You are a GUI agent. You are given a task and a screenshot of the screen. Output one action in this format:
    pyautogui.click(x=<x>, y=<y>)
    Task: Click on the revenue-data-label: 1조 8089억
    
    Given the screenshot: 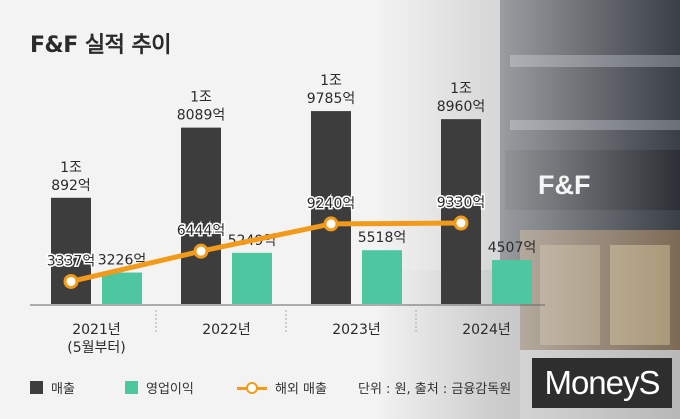 What is the action you would take?
    pyautogui.click(x=201, y=107)
    